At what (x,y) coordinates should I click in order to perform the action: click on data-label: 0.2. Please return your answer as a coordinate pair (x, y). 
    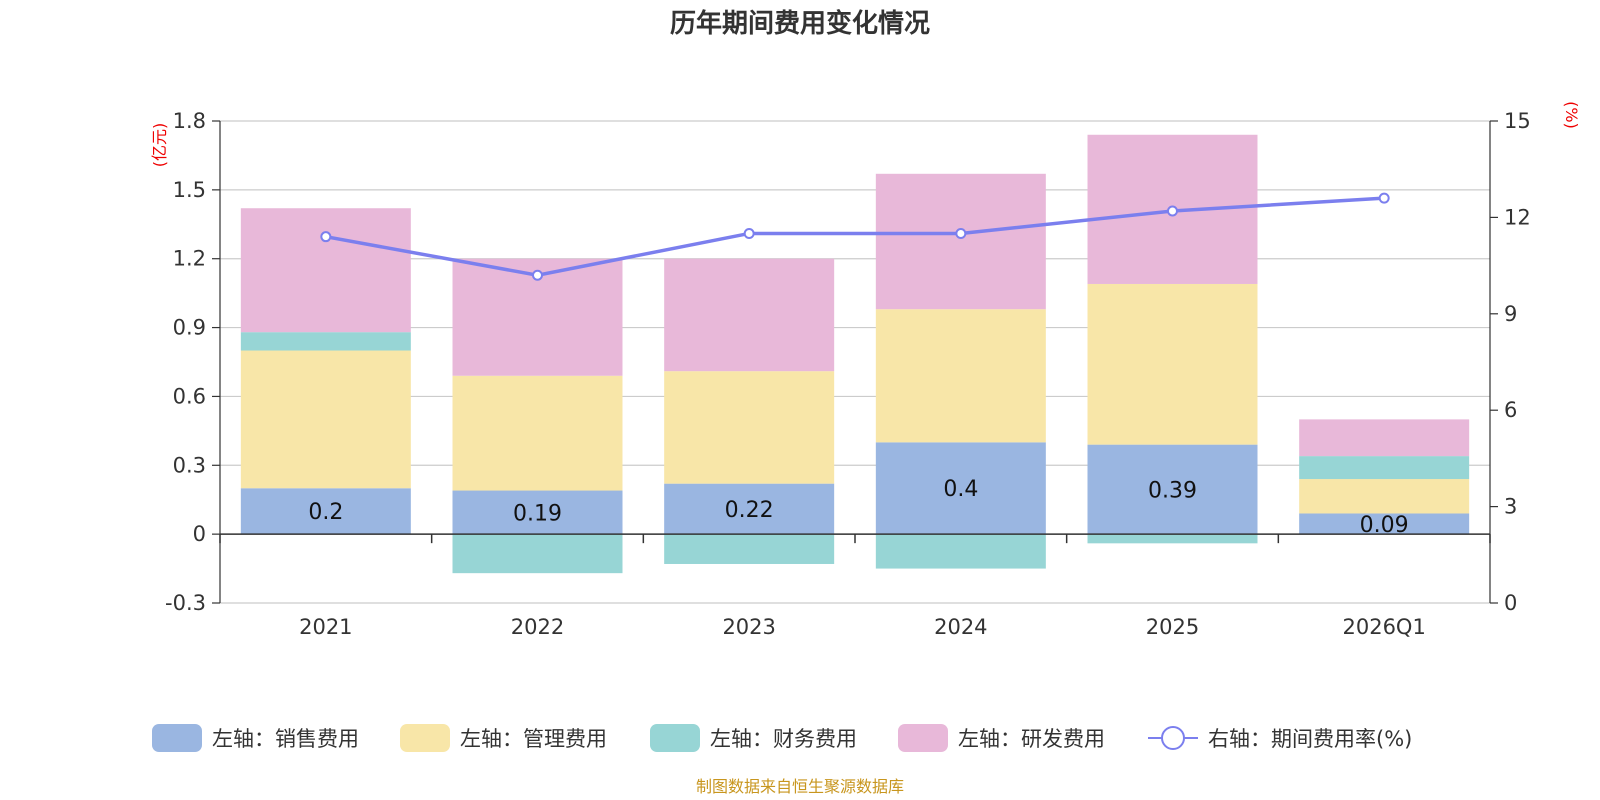
    Looking at the image, I should click on (325, 512).